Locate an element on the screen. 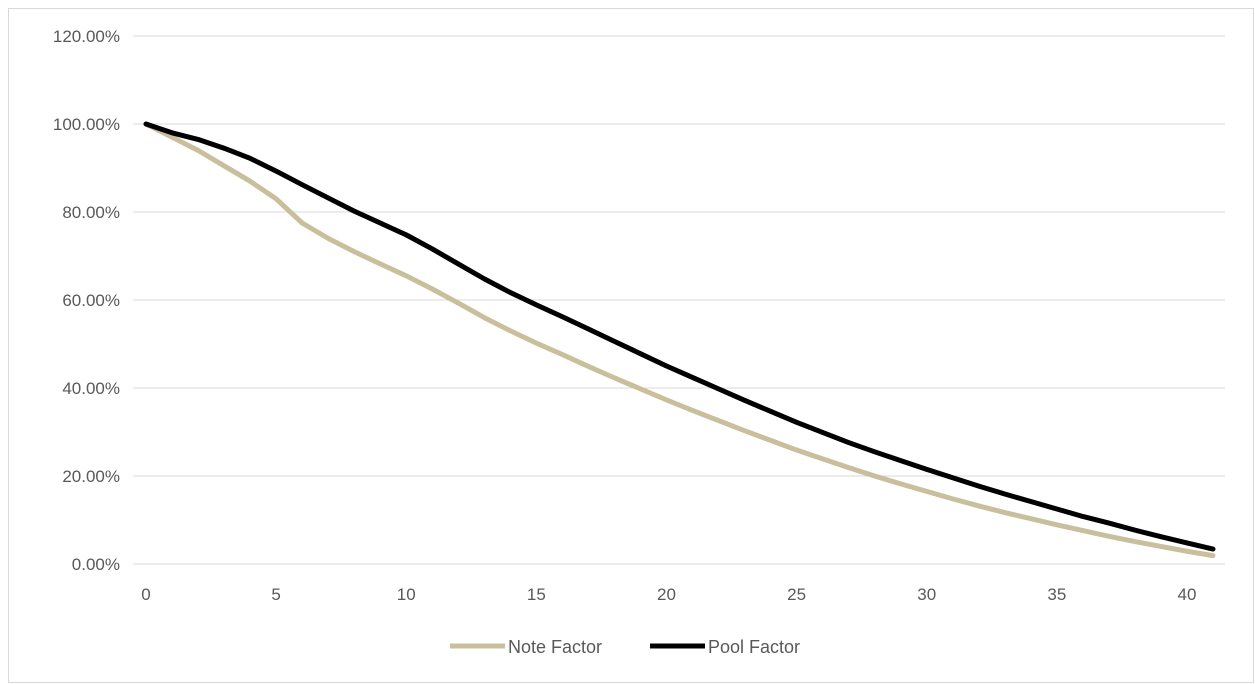 This screenshot has height=684, width=1255. y-tick-label: 80.00% is located at coordinates (91, 212).